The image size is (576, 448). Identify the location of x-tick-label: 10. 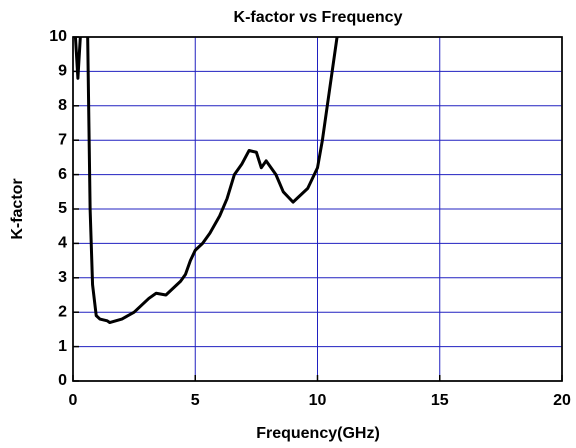
(318, 400).